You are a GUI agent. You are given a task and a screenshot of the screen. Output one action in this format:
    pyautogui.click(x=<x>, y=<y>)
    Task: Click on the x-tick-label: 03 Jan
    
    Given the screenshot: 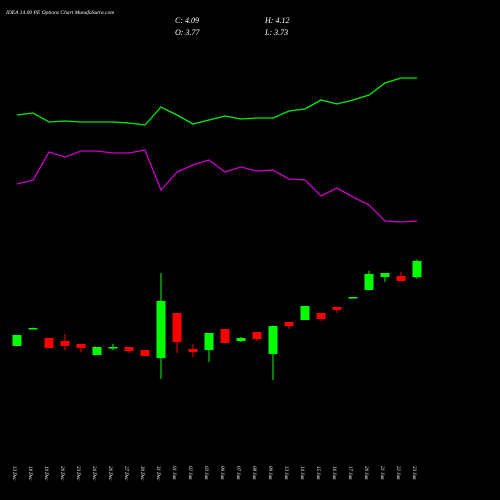 What is the action you would take?
    pyautogui.click(x=205, y=473)
    